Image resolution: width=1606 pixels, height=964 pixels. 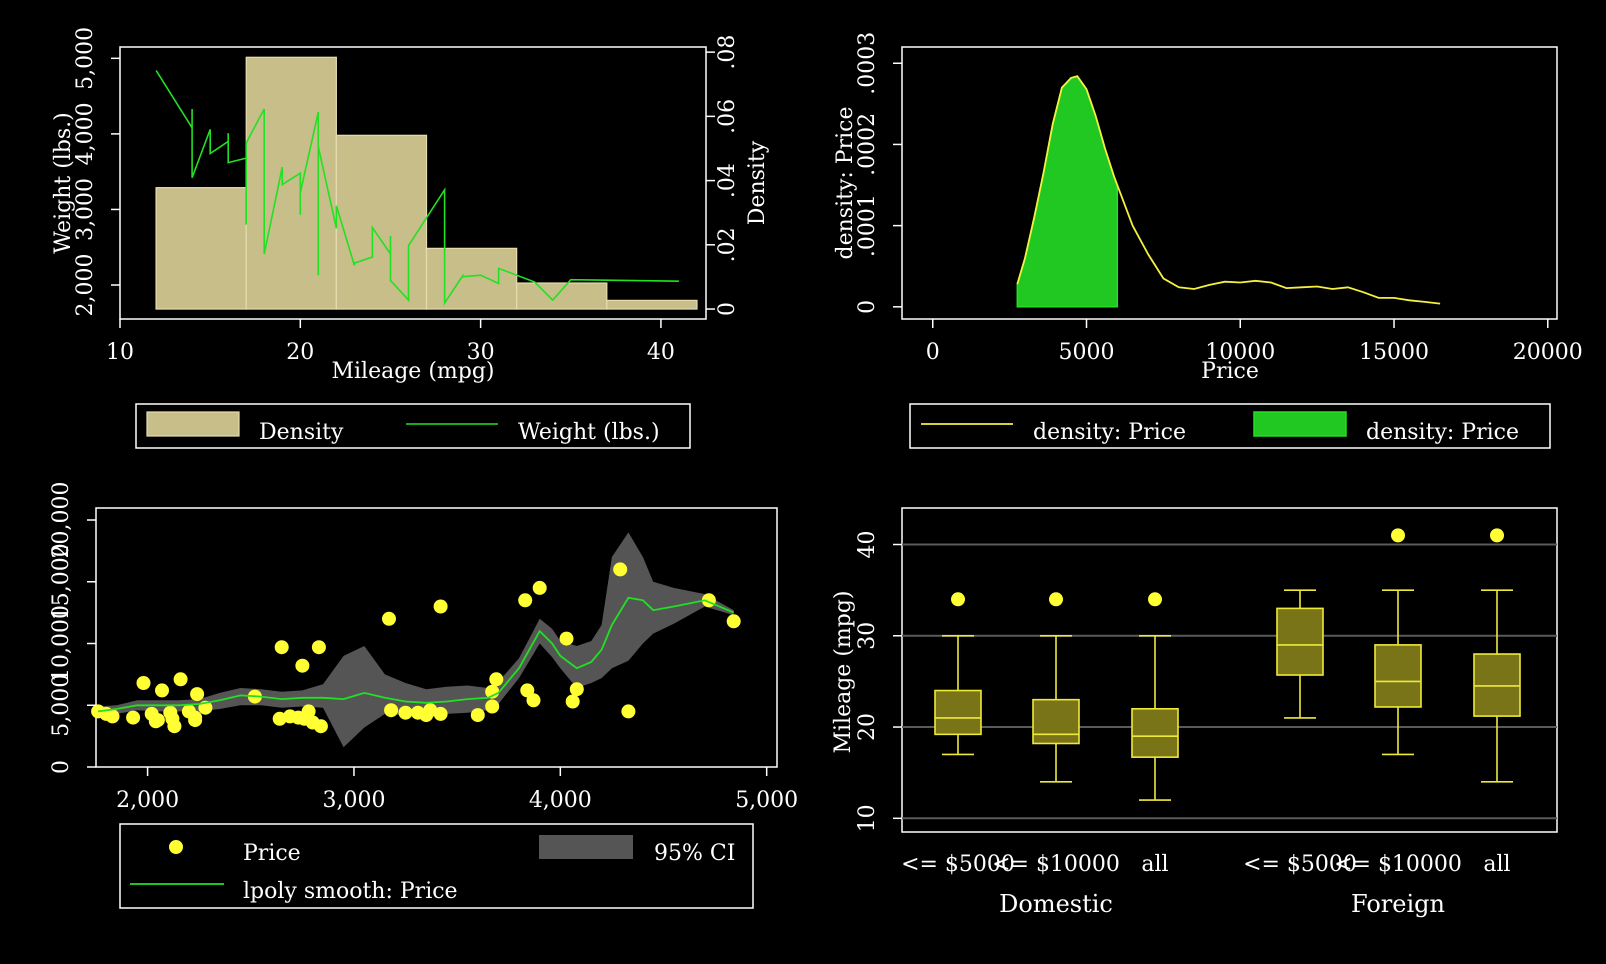 What do you see at coordinates (867, 727) in the screenshot?
I see `y-tick-label: 20` at bounding box center [867, 727].